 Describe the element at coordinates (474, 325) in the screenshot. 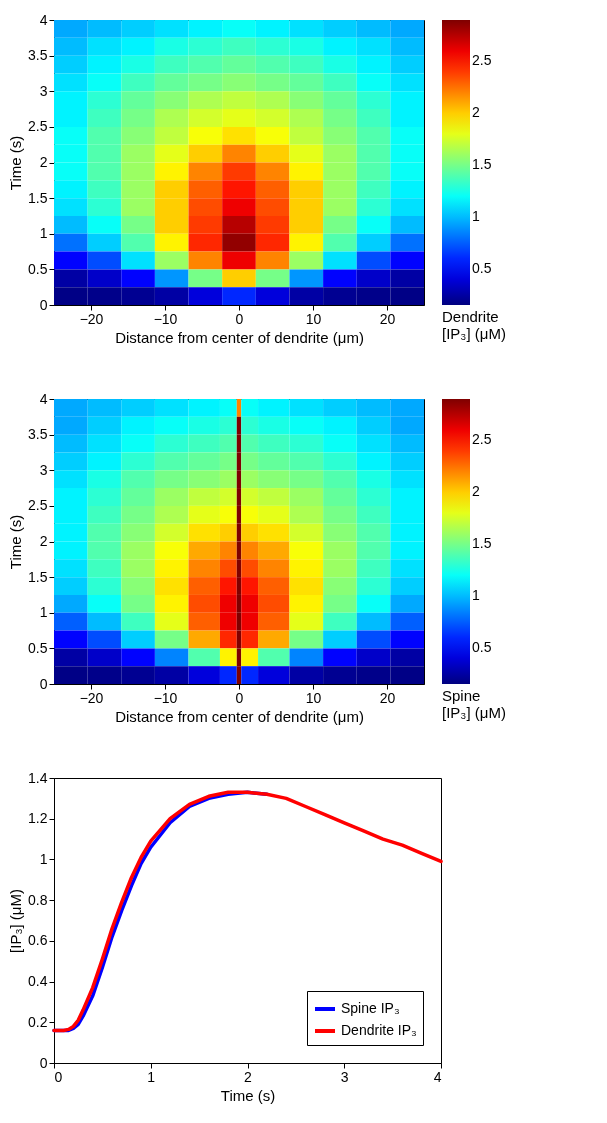

I see `color-bar-title: Dendrite [IP₃] (μM)` at that location.